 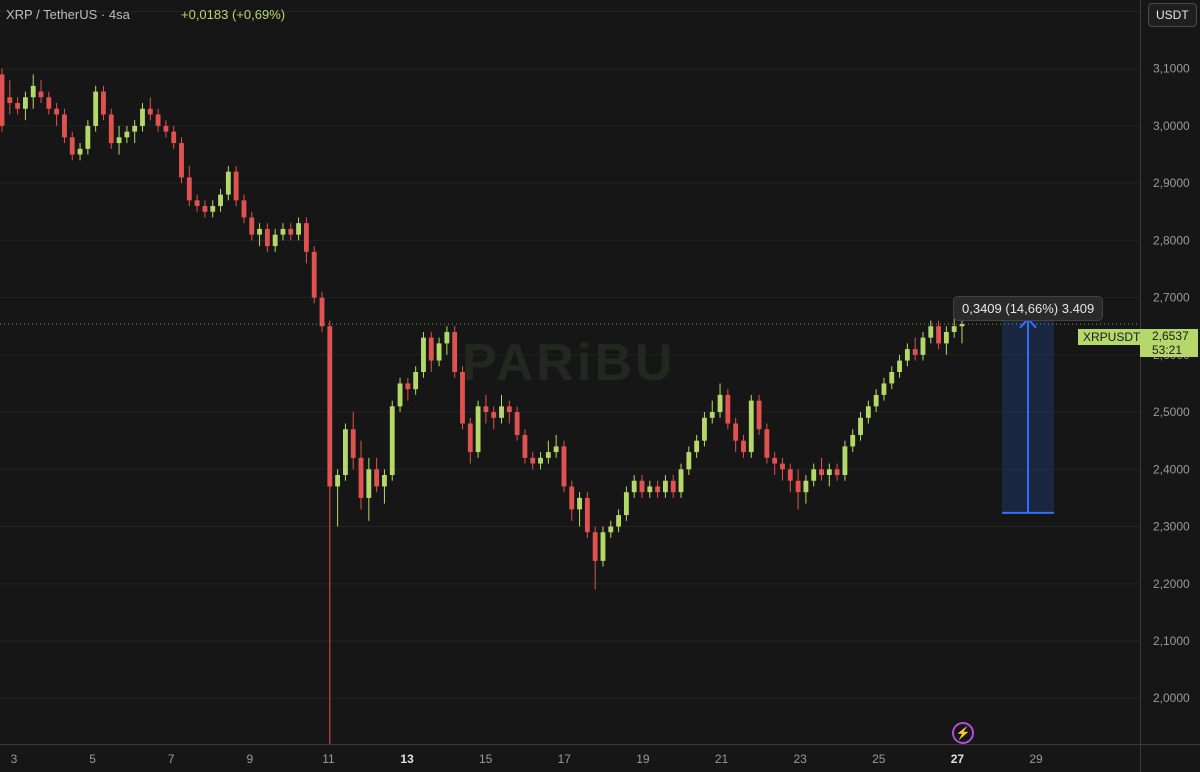 I want to click on x-tick-label: 11, so click(x=328, y=759).